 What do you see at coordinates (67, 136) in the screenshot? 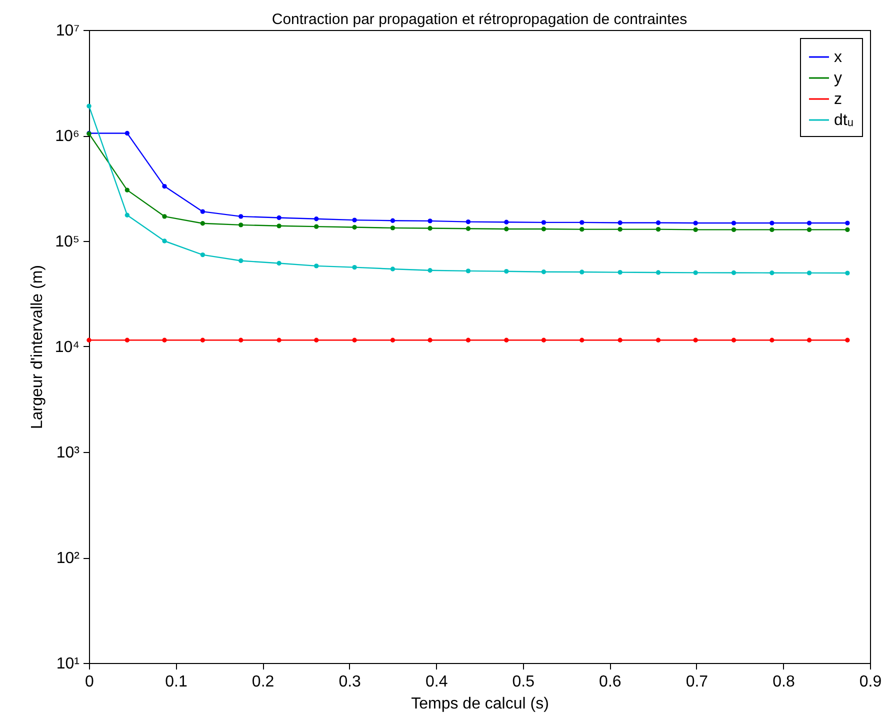
I see `y-tick-label: 10⁶` at bounding box center [67, 136].